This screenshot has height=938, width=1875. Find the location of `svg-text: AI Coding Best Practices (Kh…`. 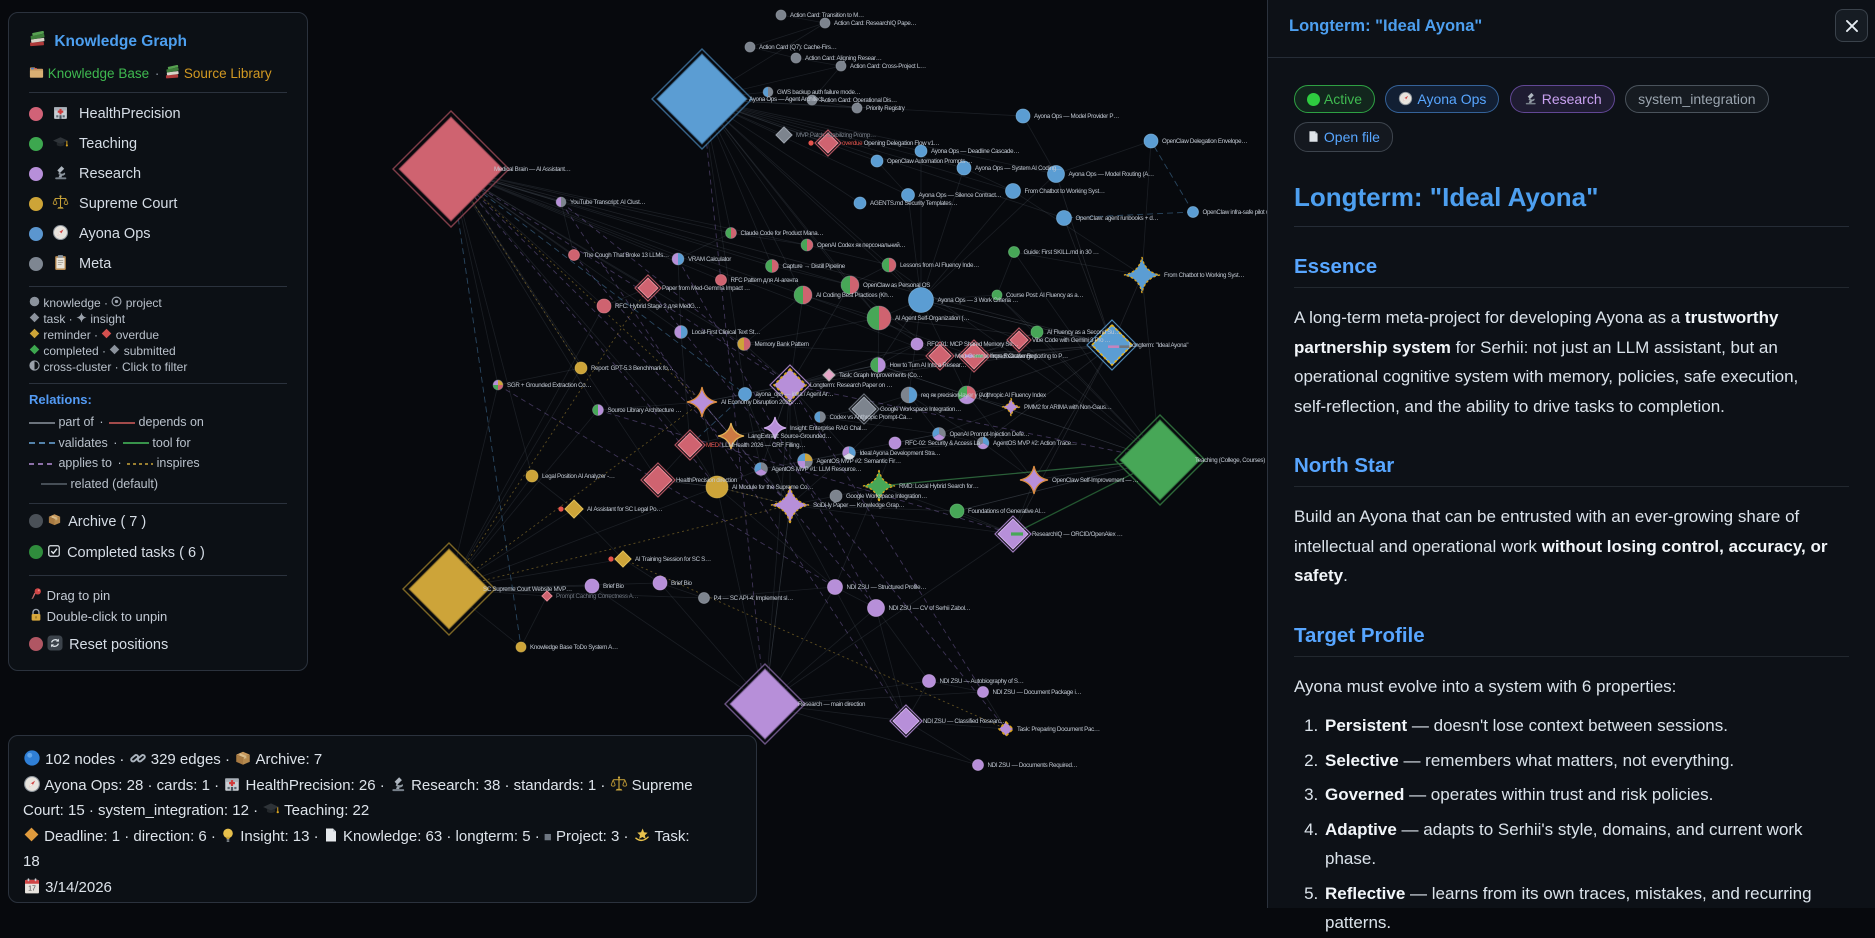

svg-text: AI Coding Best Practices (Kh… is located at coordinates (854, 295).